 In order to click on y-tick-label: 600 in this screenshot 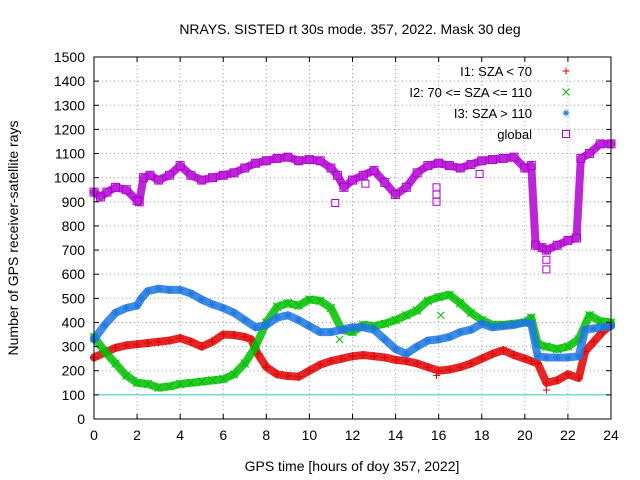, I will do `click(74, 274)`.